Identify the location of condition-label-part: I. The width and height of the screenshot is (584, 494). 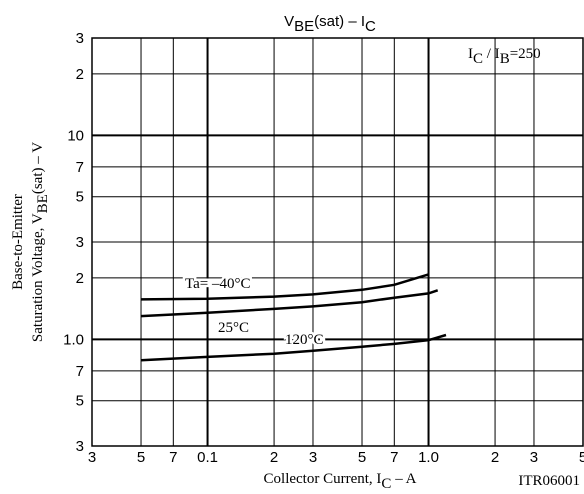
(470, 54).